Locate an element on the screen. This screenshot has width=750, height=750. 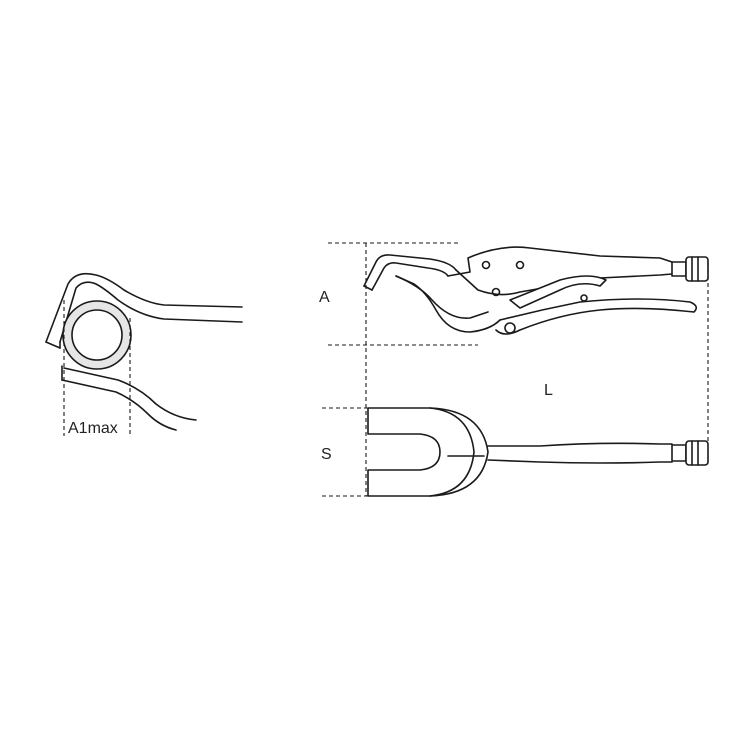
top-screw-knob is located at coordinates (697, 453).